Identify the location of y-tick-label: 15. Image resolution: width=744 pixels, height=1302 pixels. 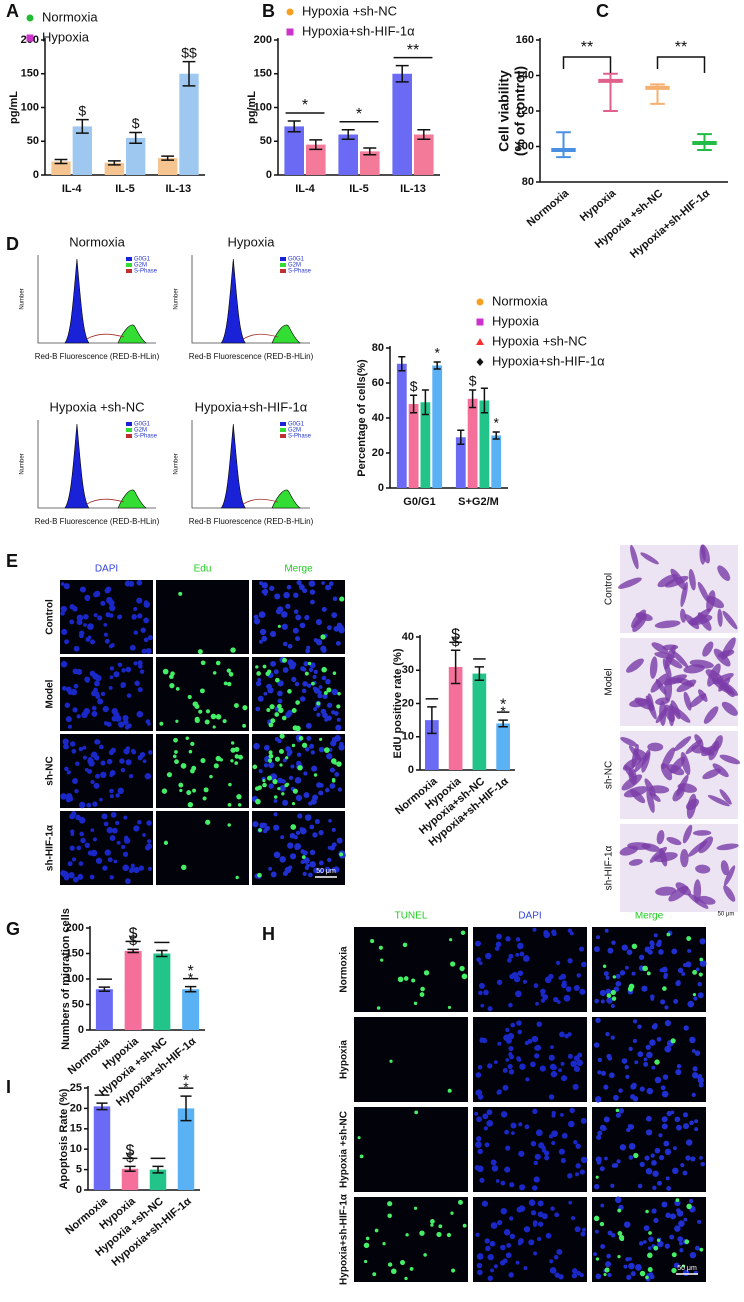
(76, 1129).